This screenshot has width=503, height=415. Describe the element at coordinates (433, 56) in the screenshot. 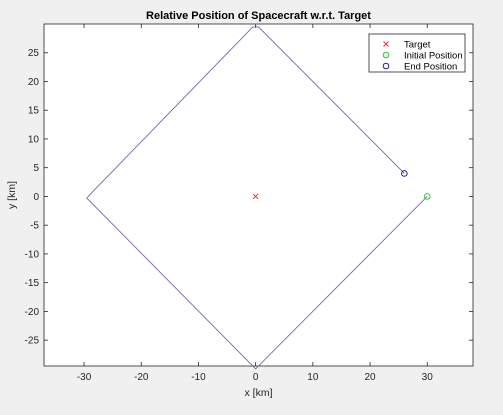

I see `legend-initial-position-label: Initial Position` at that location.